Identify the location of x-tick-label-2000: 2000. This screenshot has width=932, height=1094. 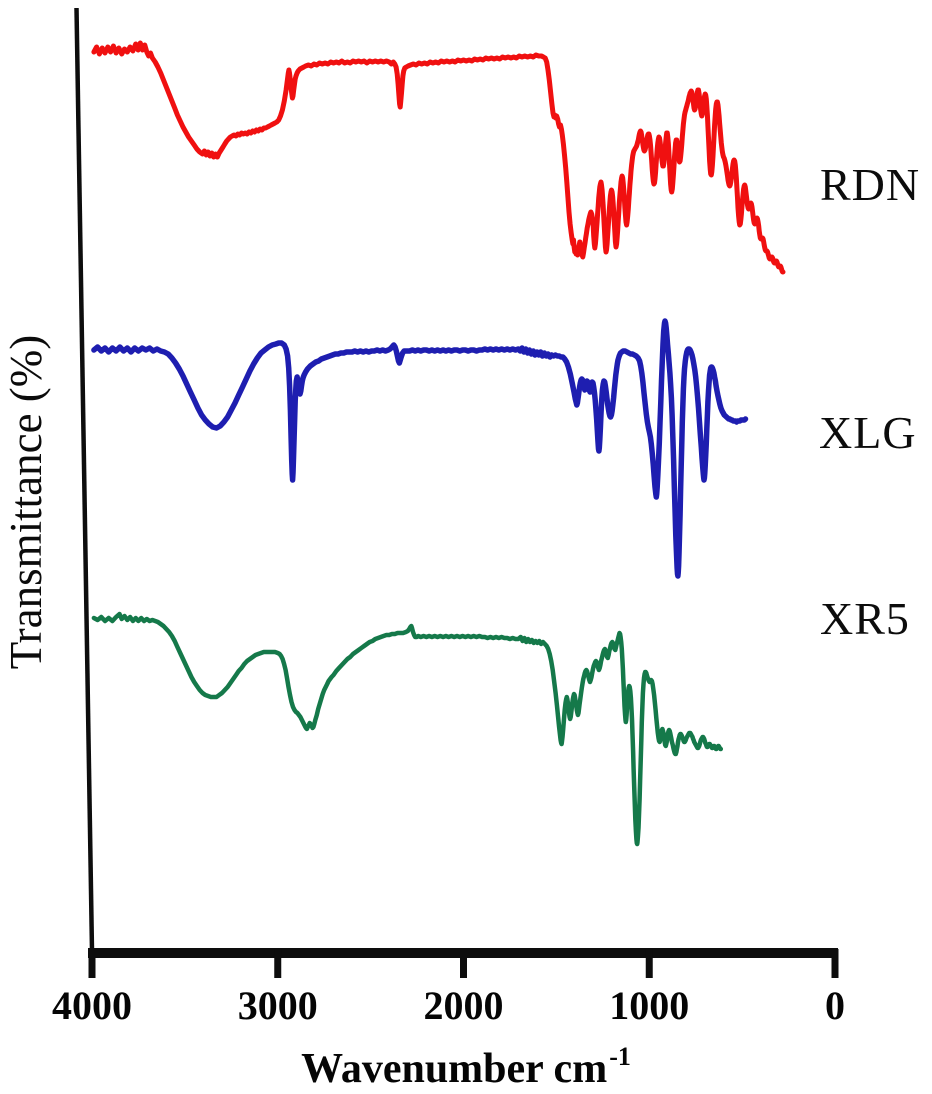
(463, 1005).